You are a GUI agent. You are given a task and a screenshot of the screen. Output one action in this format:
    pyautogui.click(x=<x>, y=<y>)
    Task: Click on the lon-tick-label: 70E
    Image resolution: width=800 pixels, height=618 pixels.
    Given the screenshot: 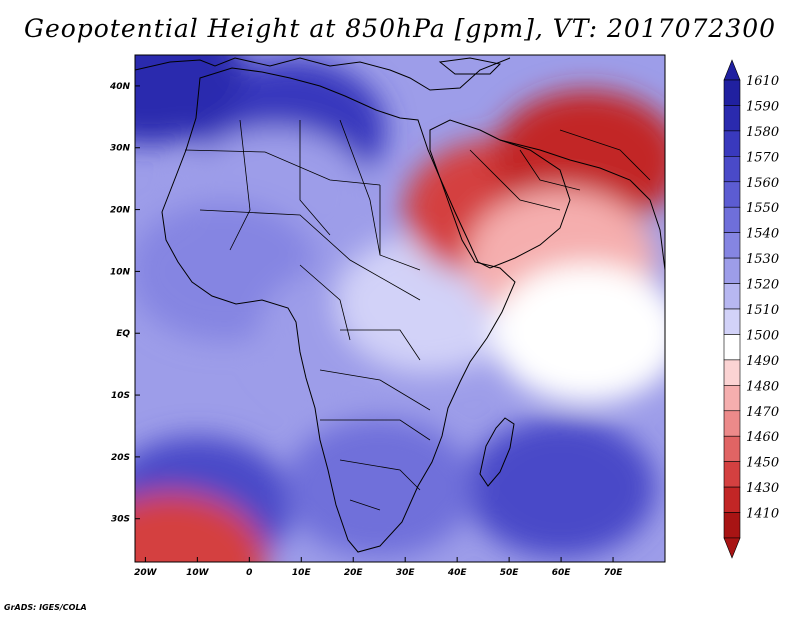 What is the action you would take?
    pyautogui.click(x=614, y=573)
    